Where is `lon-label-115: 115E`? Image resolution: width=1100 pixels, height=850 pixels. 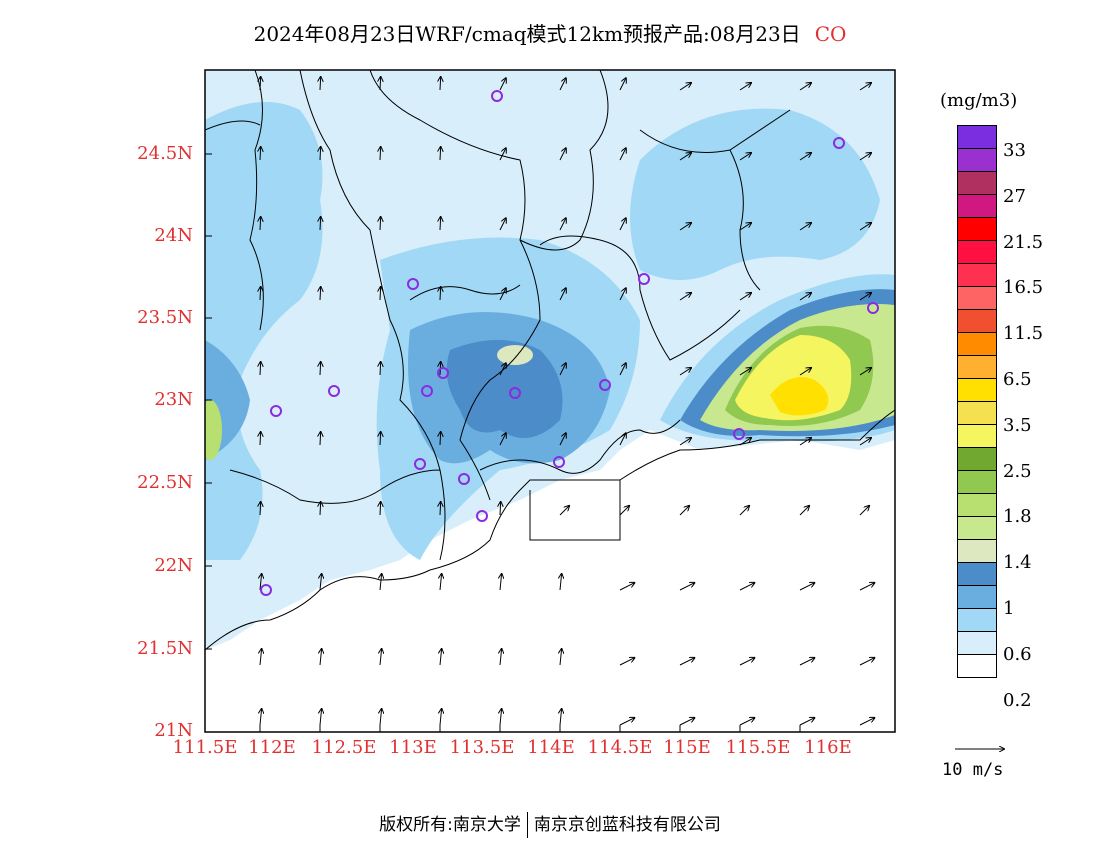 lon-label-115: 115E is located at coordinates (687, 747).